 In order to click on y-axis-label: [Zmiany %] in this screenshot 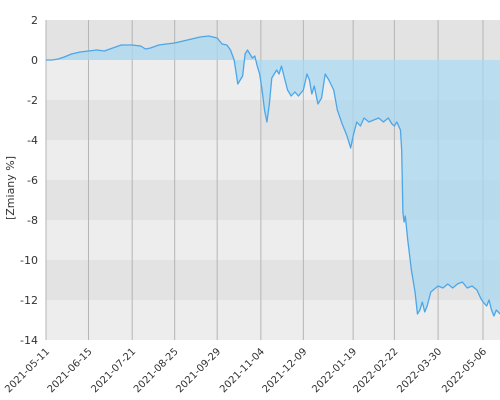, I will do `click(10, 188)`.